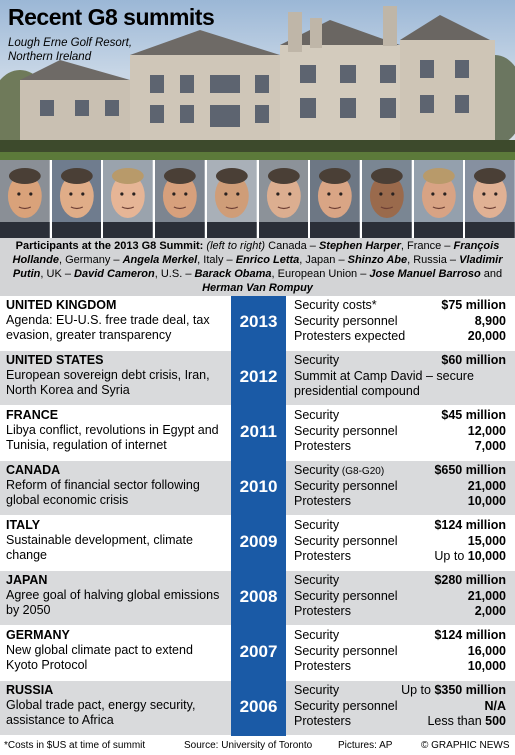 Image resolution: width=515 pixels, height=755 pixels. Describe the element at coordinates (400, 337) in the screenshot. I see `stat-line: Protesters expected 20,000` at that location.